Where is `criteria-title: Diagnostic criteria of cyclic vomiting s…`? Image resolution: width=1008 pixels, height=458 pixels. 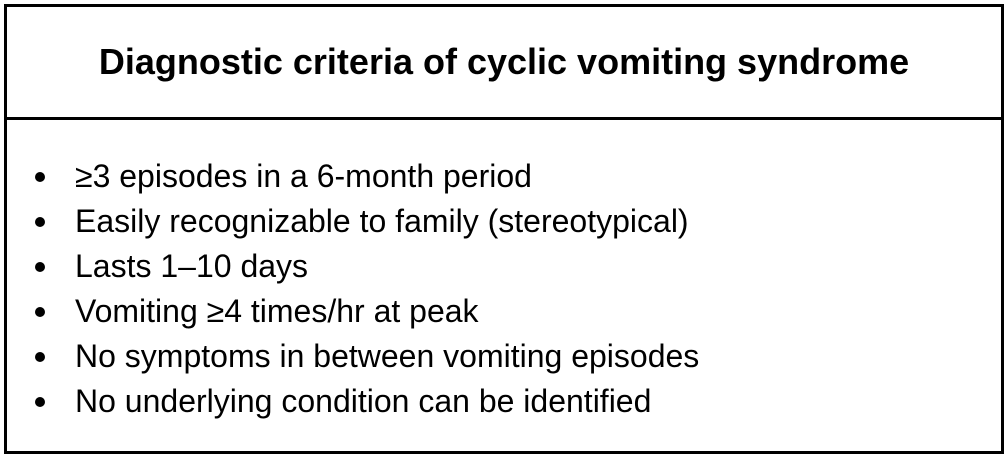
criteria-title: Diagnostic criteria of cyclic vomiting s… is located at coordinates (504, 61).